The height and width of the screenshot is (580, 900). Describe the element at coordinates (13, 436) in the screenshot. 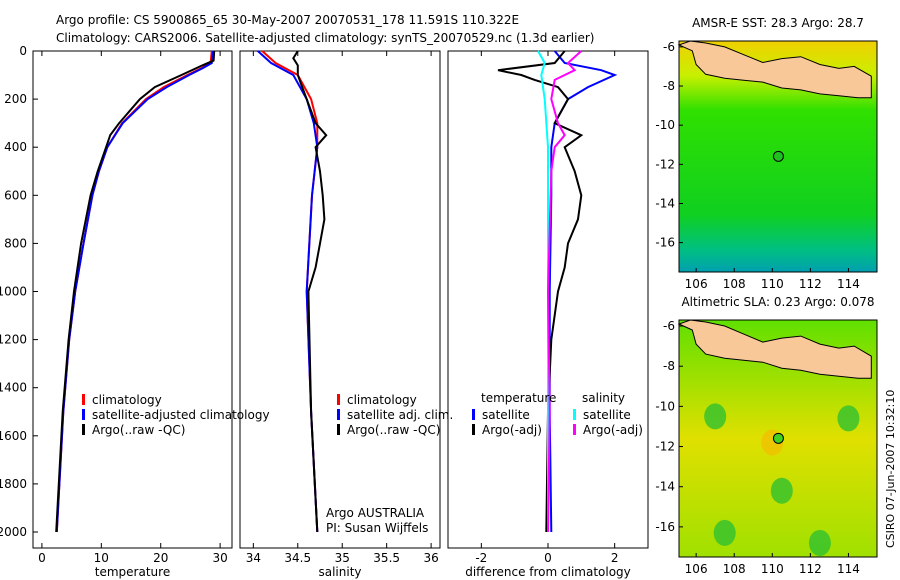

I see `y-tick-label: 1600` at that location.